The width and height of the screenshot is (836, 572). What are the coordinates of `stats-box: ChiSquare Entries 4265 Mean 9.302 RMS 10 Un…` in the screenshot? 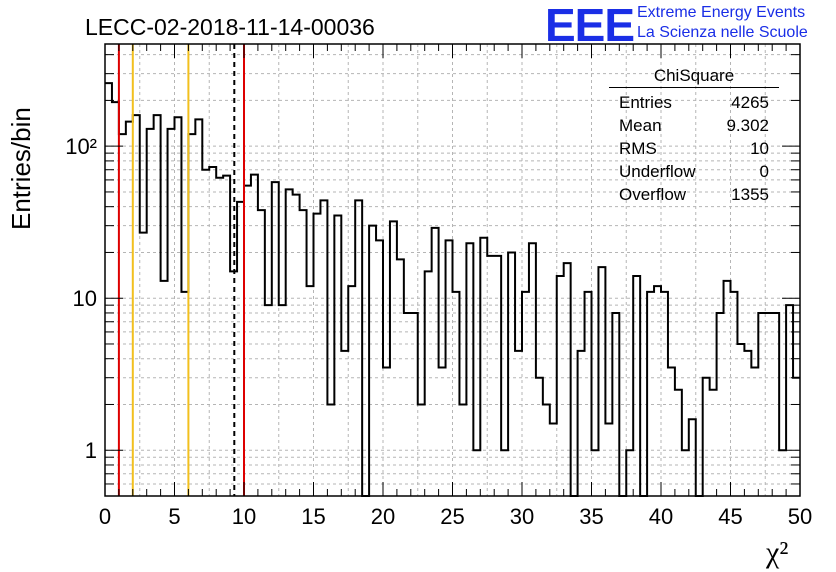 It's located at (694, 136).